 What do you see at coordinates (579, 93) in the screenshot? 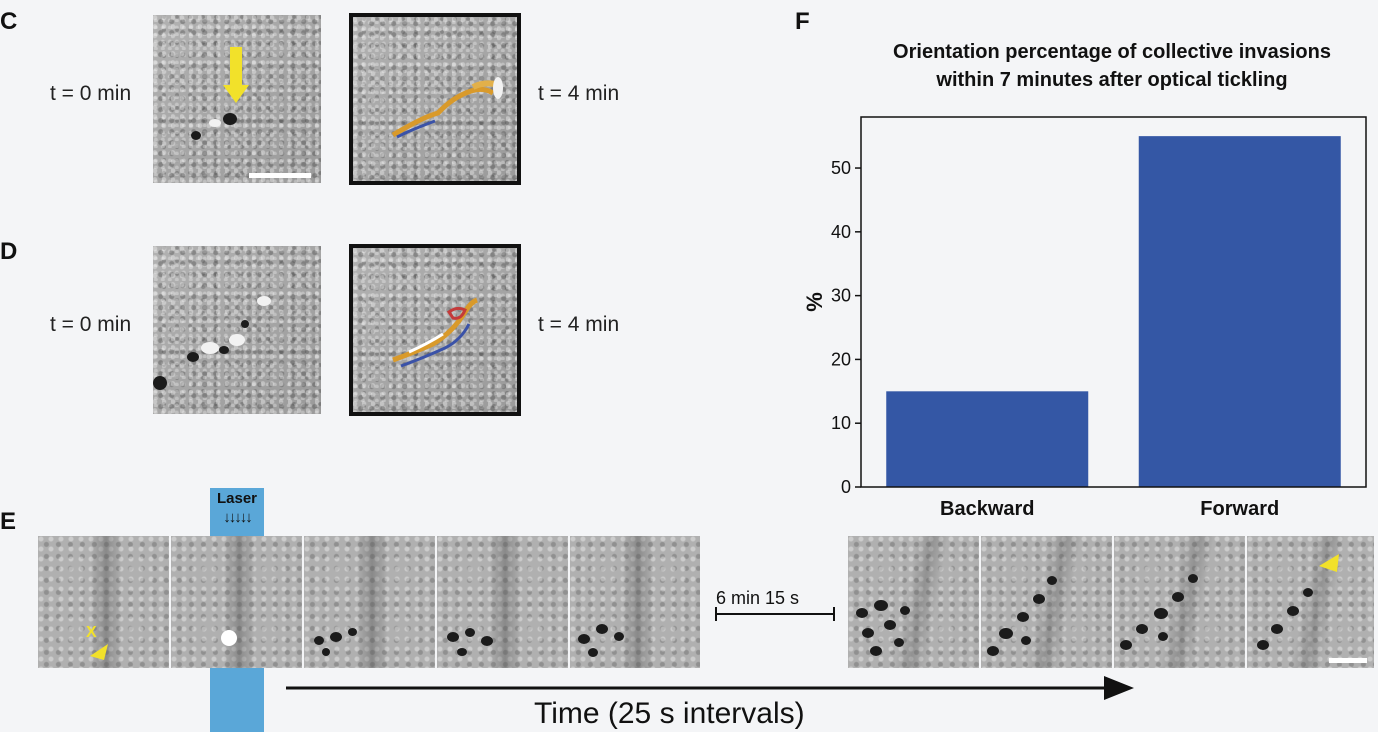
I see `panel-c-t4-label: t = 4 min` at bounding box center [579, 93].